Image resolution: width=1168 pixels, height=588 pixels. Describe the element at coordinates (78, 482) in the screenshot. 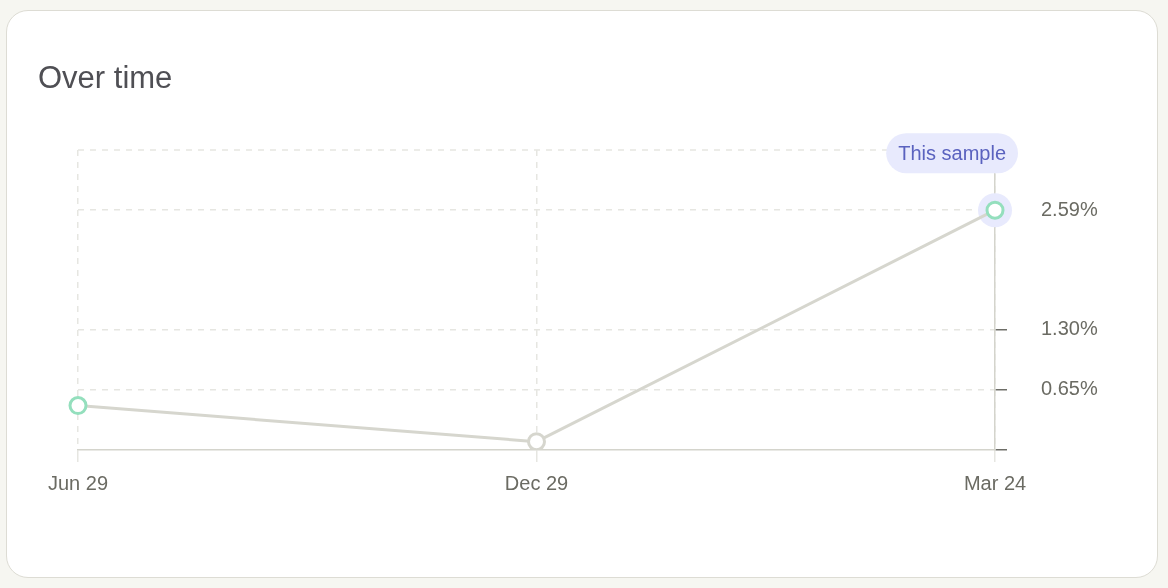

I see `x-tick-label: Jun 29` at that location.